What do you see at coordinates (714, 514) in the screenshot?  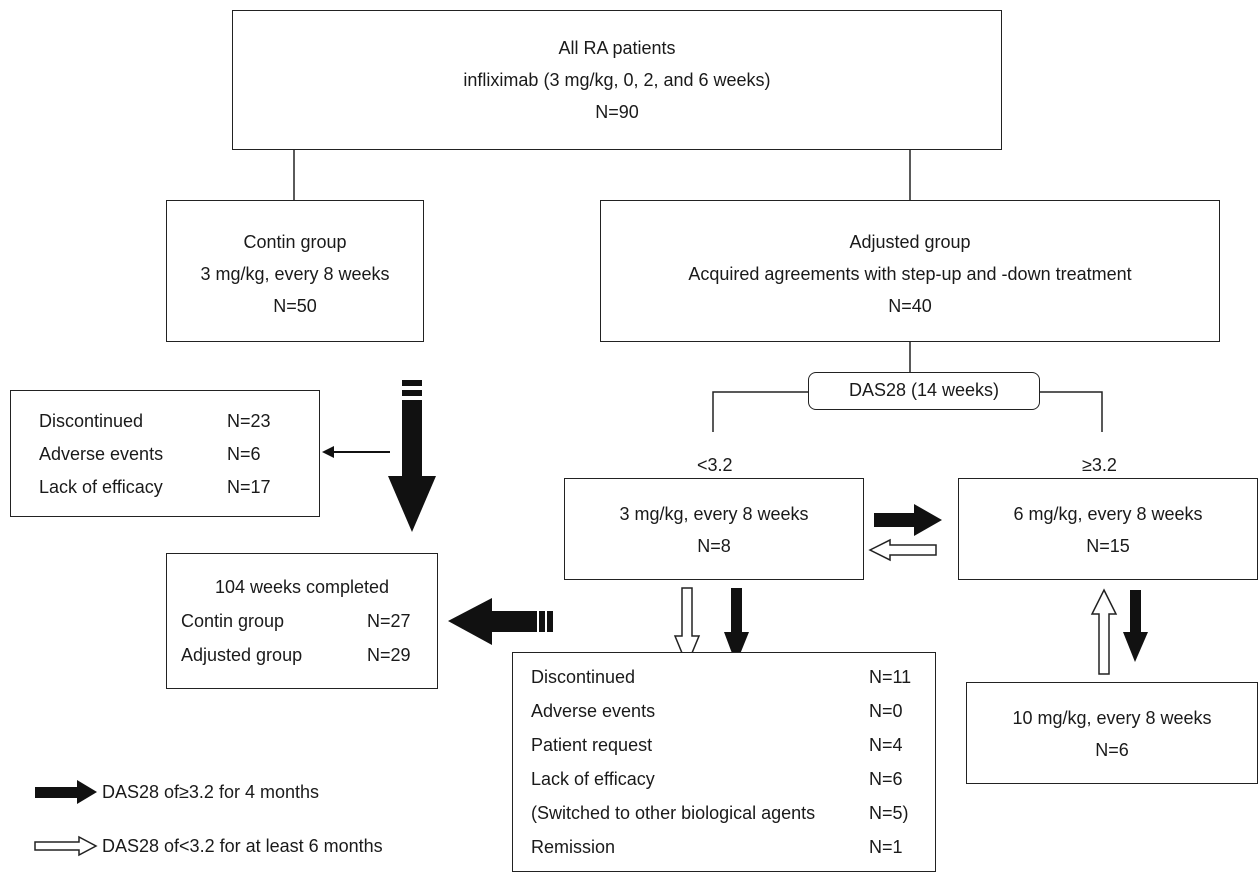 I see `dose-3mg-regimen: 3 mg/kg, every 8 weeks` at bounding box center [714, 514].